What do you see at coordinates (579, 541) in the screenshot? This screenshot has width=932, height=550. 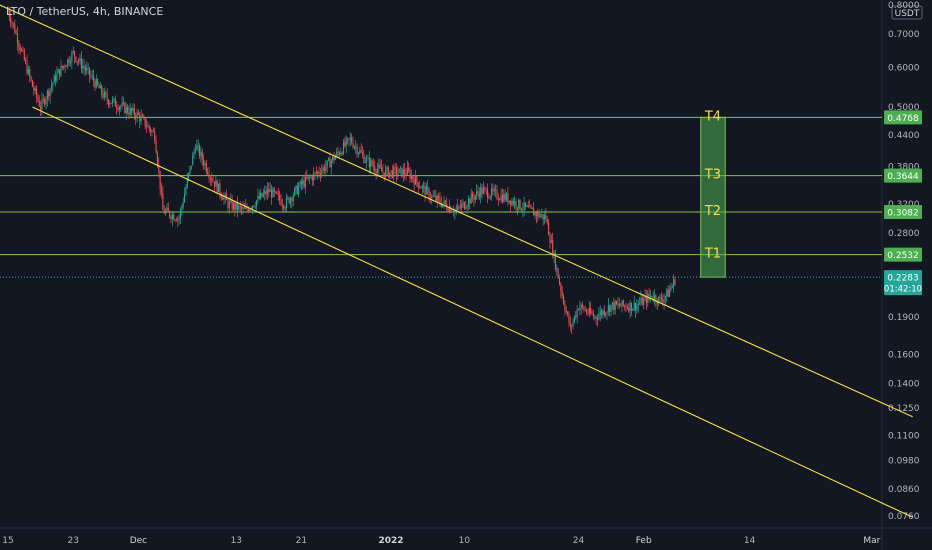 I see `x-tick-label: 24` at bounding box center [579, 541].